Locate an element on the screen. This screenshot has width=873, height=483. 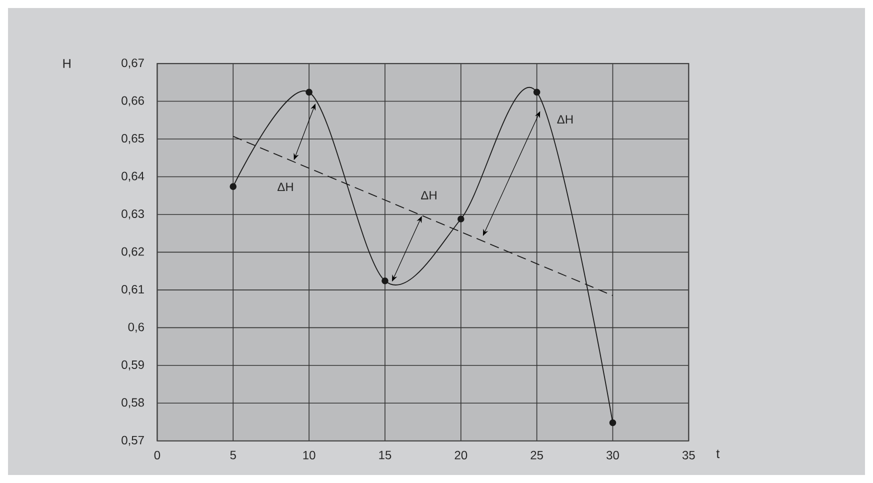
x-tick-label: 30 is located at coordinates (612, 455).